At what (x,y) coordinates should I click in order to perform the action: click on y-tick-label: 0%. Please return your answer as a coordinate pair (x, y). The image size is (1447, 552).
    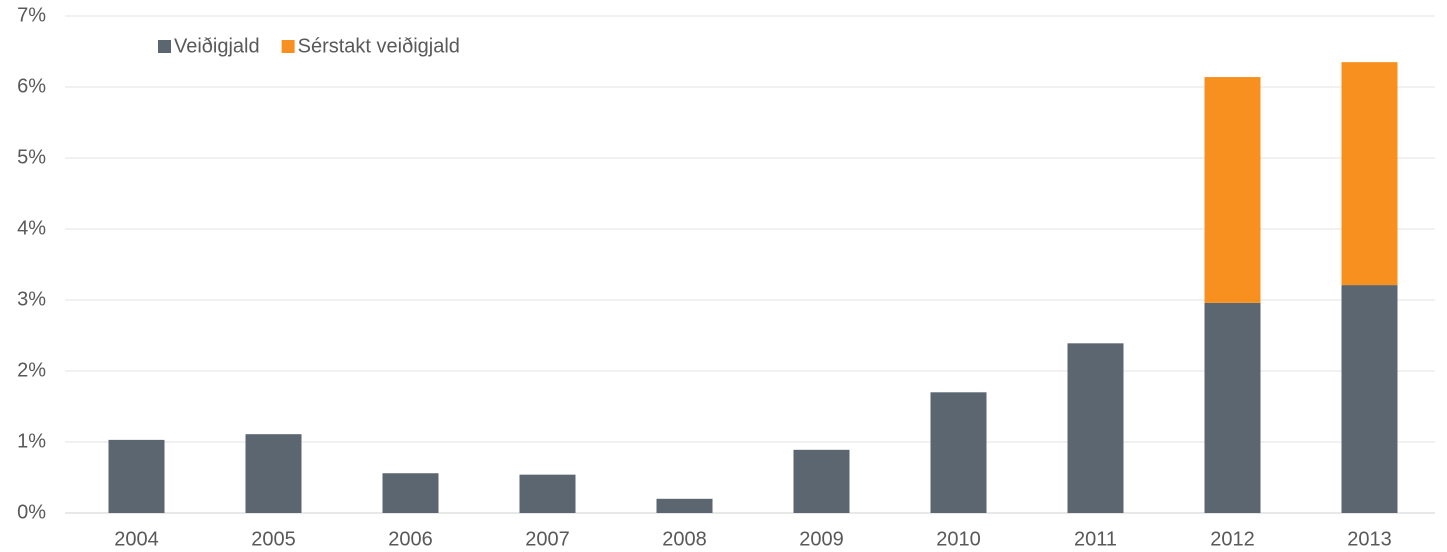
    Looking at the image, I should click on (31, 512).